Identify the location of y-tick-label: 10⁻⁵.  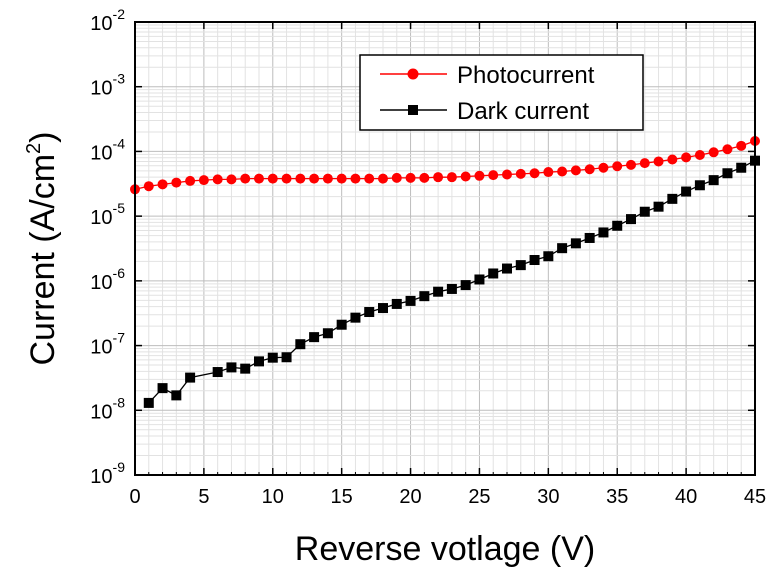
(107, 214).